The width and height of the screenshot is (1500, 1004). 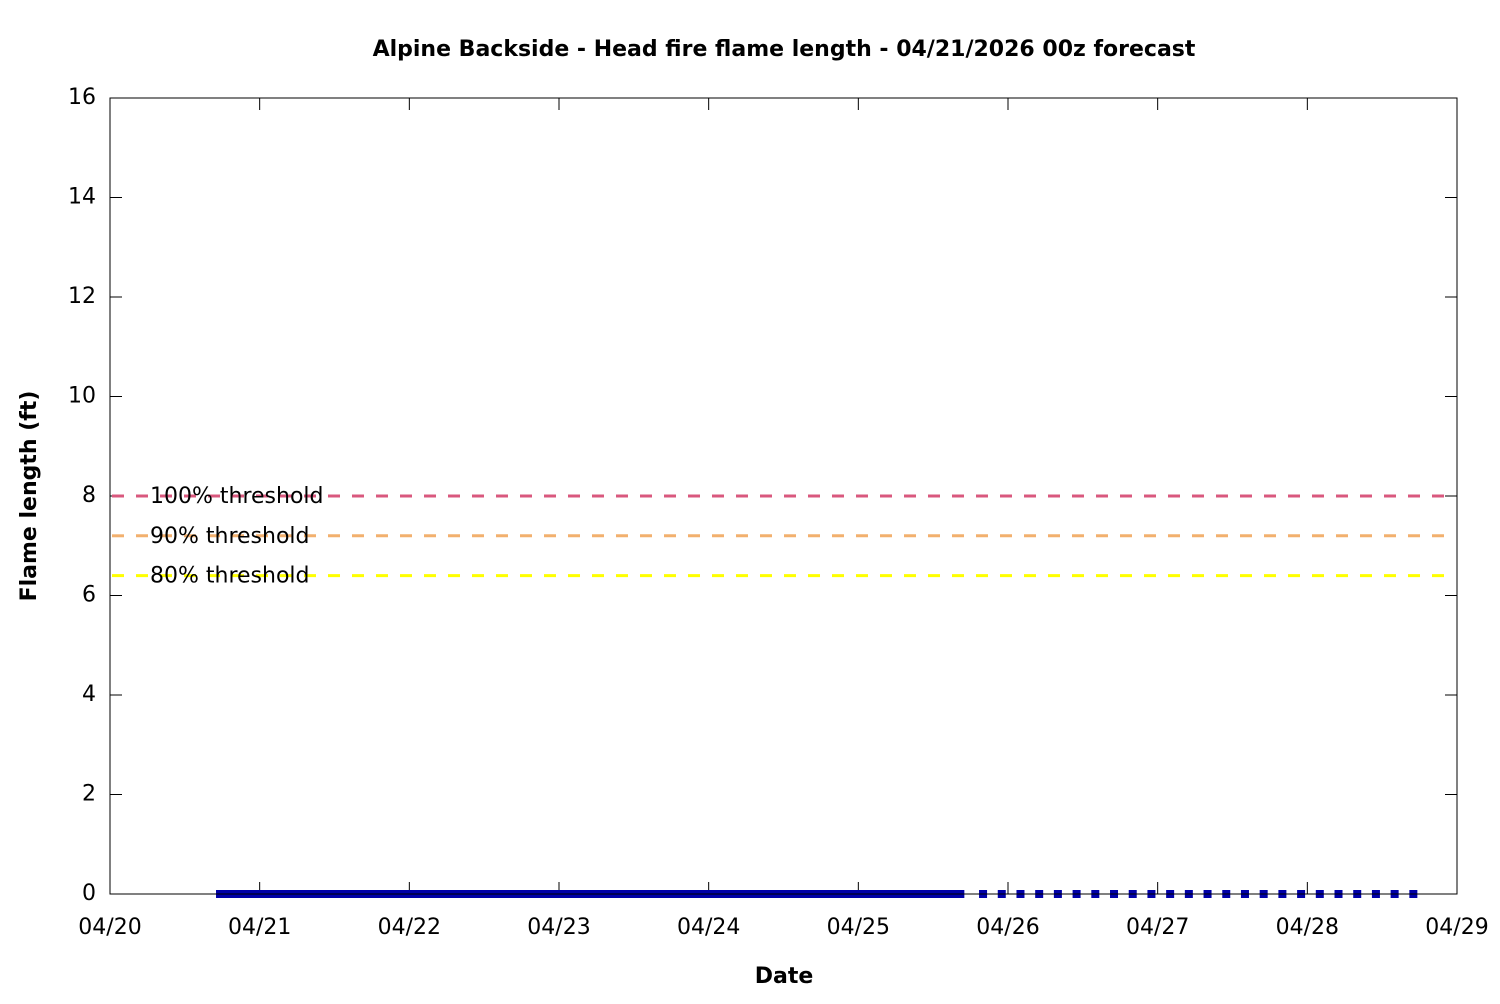 I want to click on threshold-label: 90% threshold, so click(x=230, y=536).